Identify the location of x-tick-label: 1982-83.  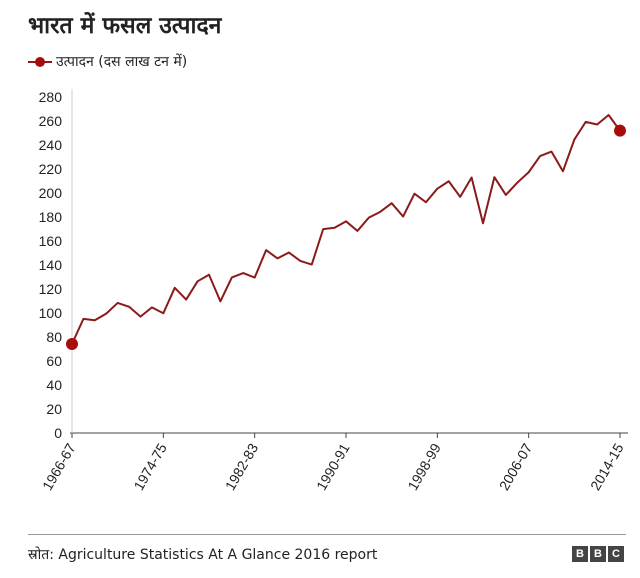
(242, 466).